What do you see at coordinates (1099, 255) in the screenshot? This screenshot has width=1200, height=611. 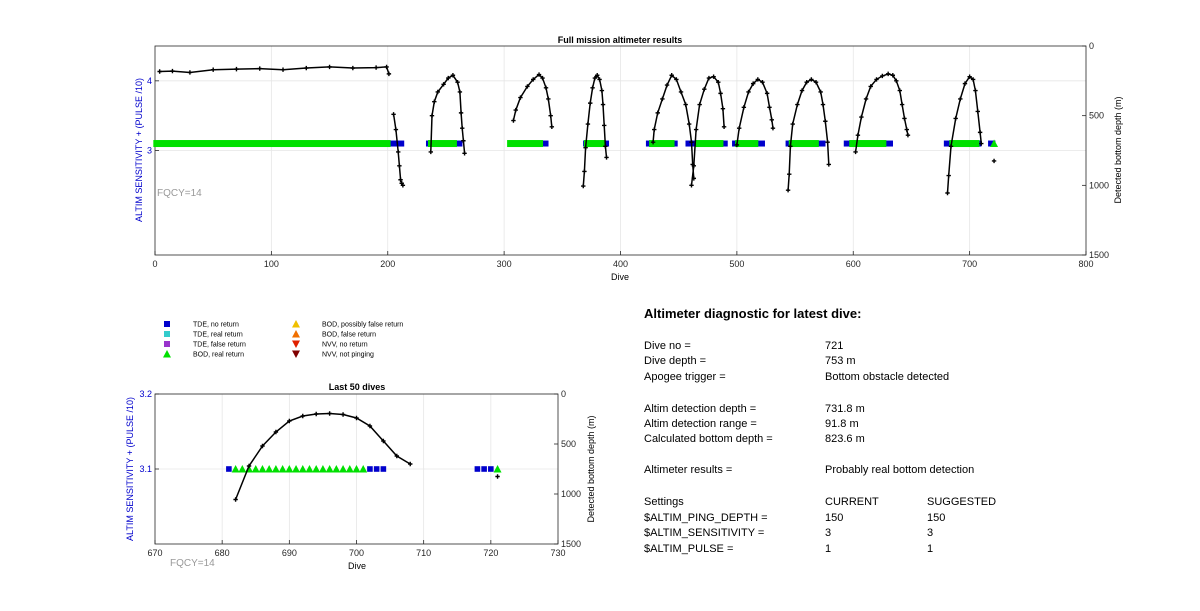 I see `top-right-tick-label: 1500` at bounding box center [1099, 255].